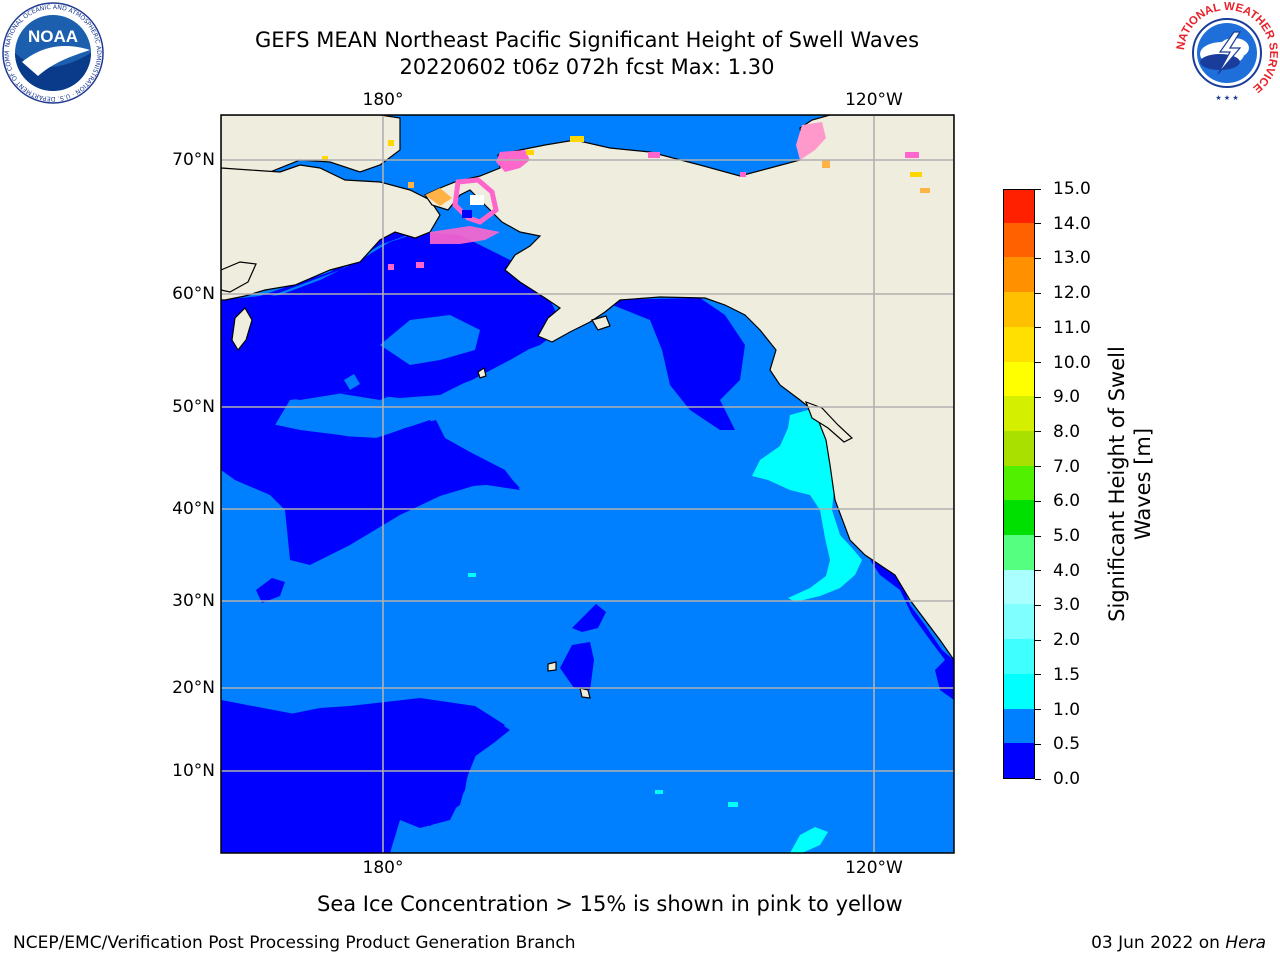 The image size is (1280, 960). Describe the element at coordinates (1067, 674) in the screenshot. I see `colorbar-tick-label: 1.5` at that location.